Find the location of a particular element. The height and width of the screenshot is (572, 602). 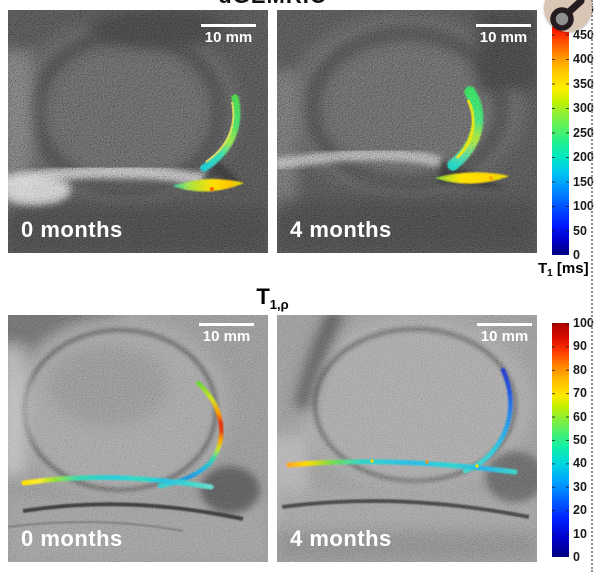

tick-label: 200 is located at coordinates (583, 157).